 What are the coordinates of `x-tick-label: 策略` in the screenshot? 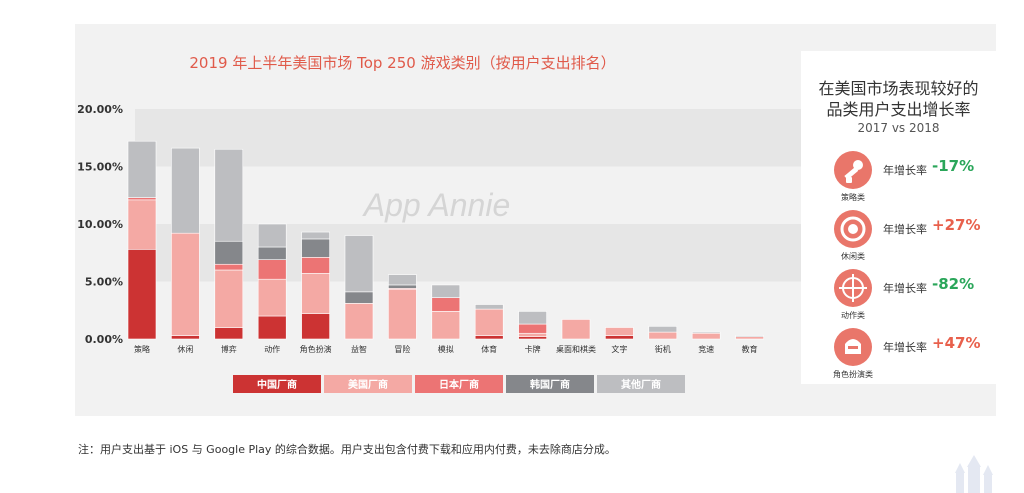 It's located at (142, 349).